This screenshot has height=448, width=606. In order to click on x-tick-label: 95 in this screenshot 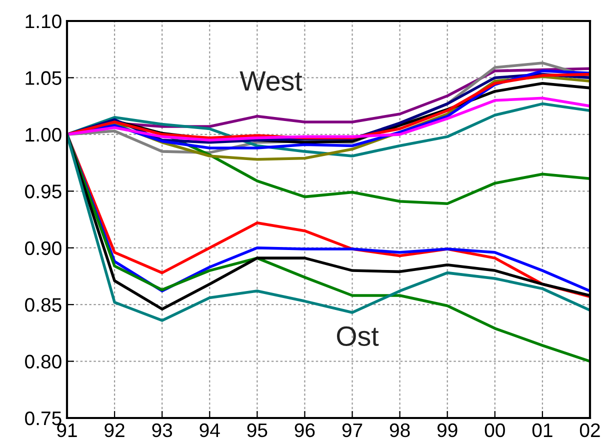, I will do `click(257, 430)`.